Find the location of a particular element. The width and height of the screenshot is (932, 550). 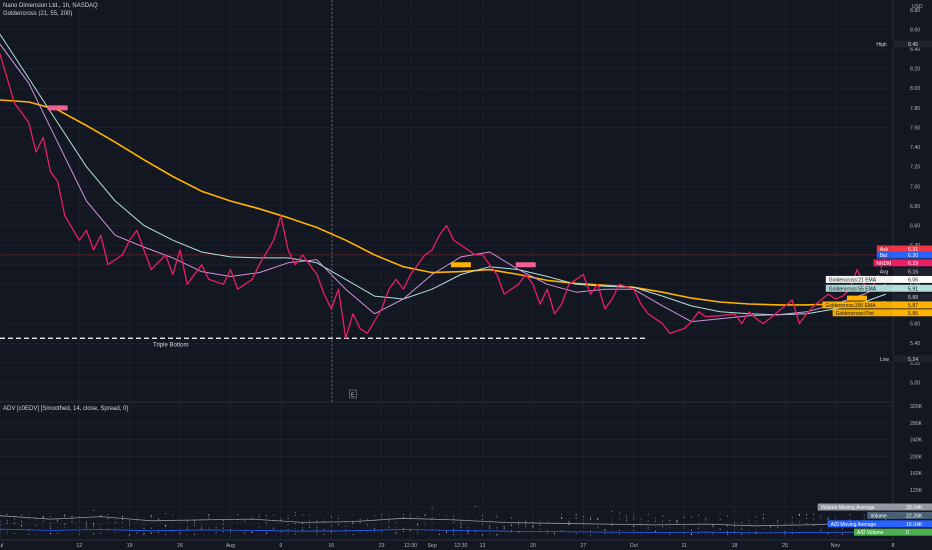

volume_ma-line is located at coordinates (443, 521).